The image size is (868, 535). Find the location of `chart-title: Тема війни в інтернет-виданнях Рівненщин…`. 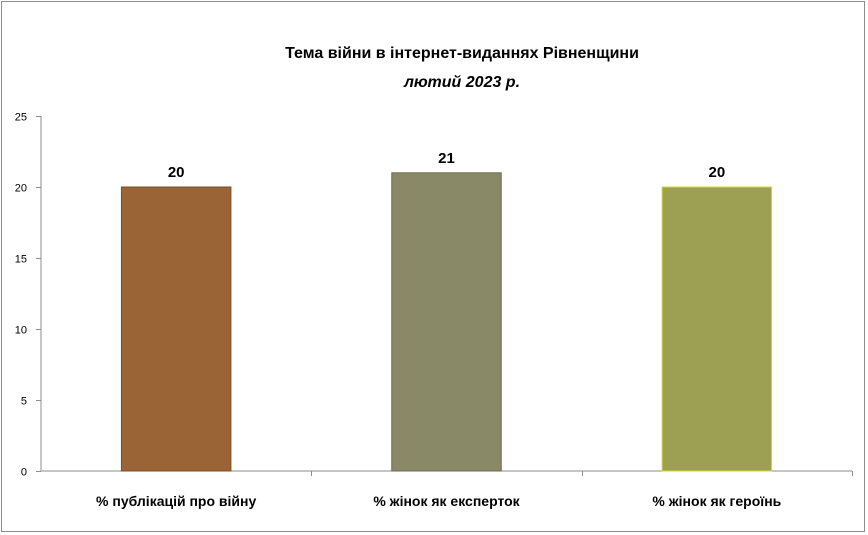

chart-title: Тема війни в інтернет-виданнях Рівненщин… is located at coordinates (462, 53).